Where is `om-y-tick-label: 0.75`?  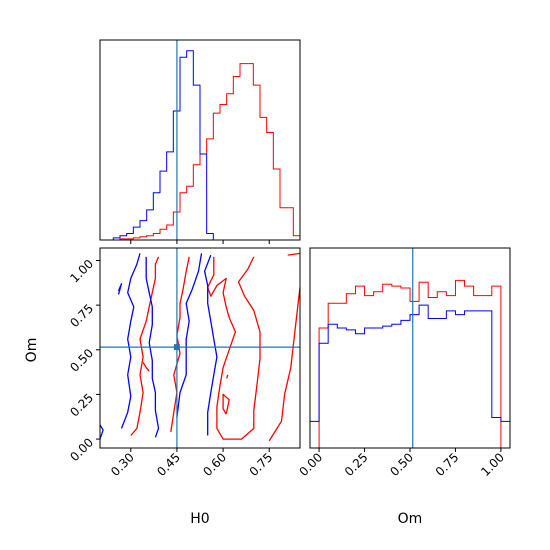 om-y-tick-label: 0.75 is located at coordinates (81, 315).